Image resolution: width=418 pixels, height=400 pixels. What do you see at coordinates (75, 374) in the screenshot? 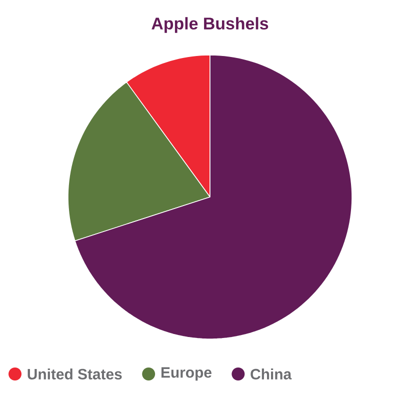
I see `legend-label: United States` at bounding box center [75, 374].